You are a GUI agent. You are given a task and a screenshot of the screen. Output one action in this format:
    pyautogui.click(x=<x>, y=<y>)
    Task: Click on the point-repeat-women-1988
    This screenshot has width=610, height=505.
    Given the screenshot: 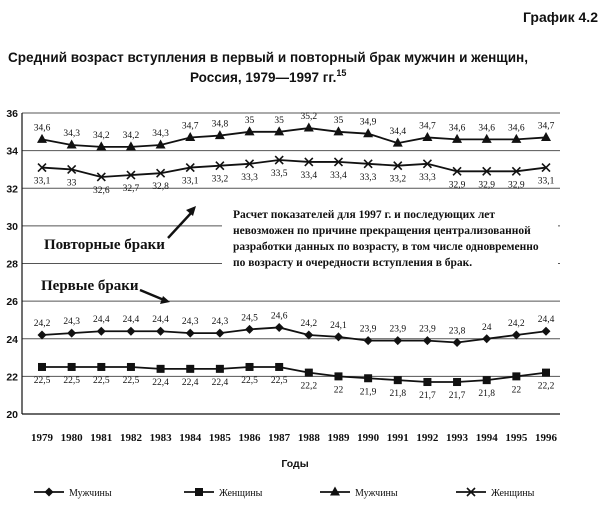 What is the action you would take?
    pyautogui.click(x=309, y=162)
    